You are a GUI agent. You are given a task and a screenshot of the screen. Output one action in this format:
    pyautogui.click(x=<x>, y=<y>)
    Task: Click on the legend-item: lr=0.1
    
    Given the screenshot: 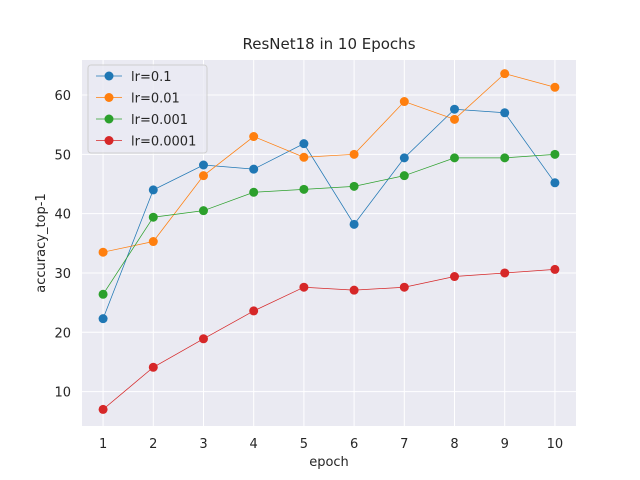 What is the action you would take?
    pyautogui.click(x=134, y=77)
    